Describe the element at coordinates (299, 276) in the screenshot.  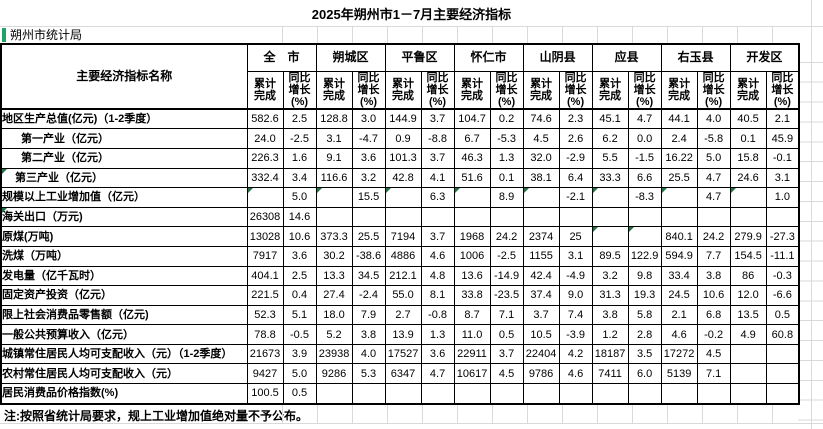
I see `value-cell: 2.5` at that location.